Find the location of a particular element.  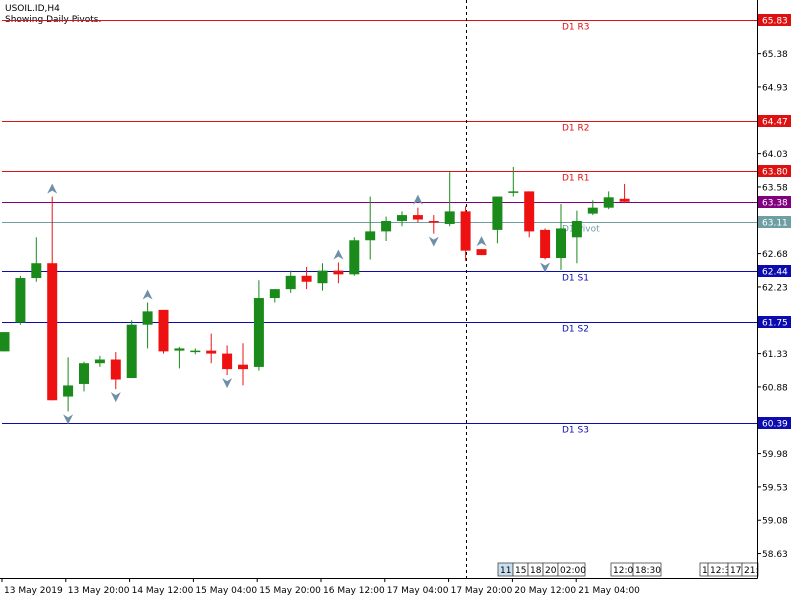

pivot-label: D1 R3 is located at coordinates (576, 28).